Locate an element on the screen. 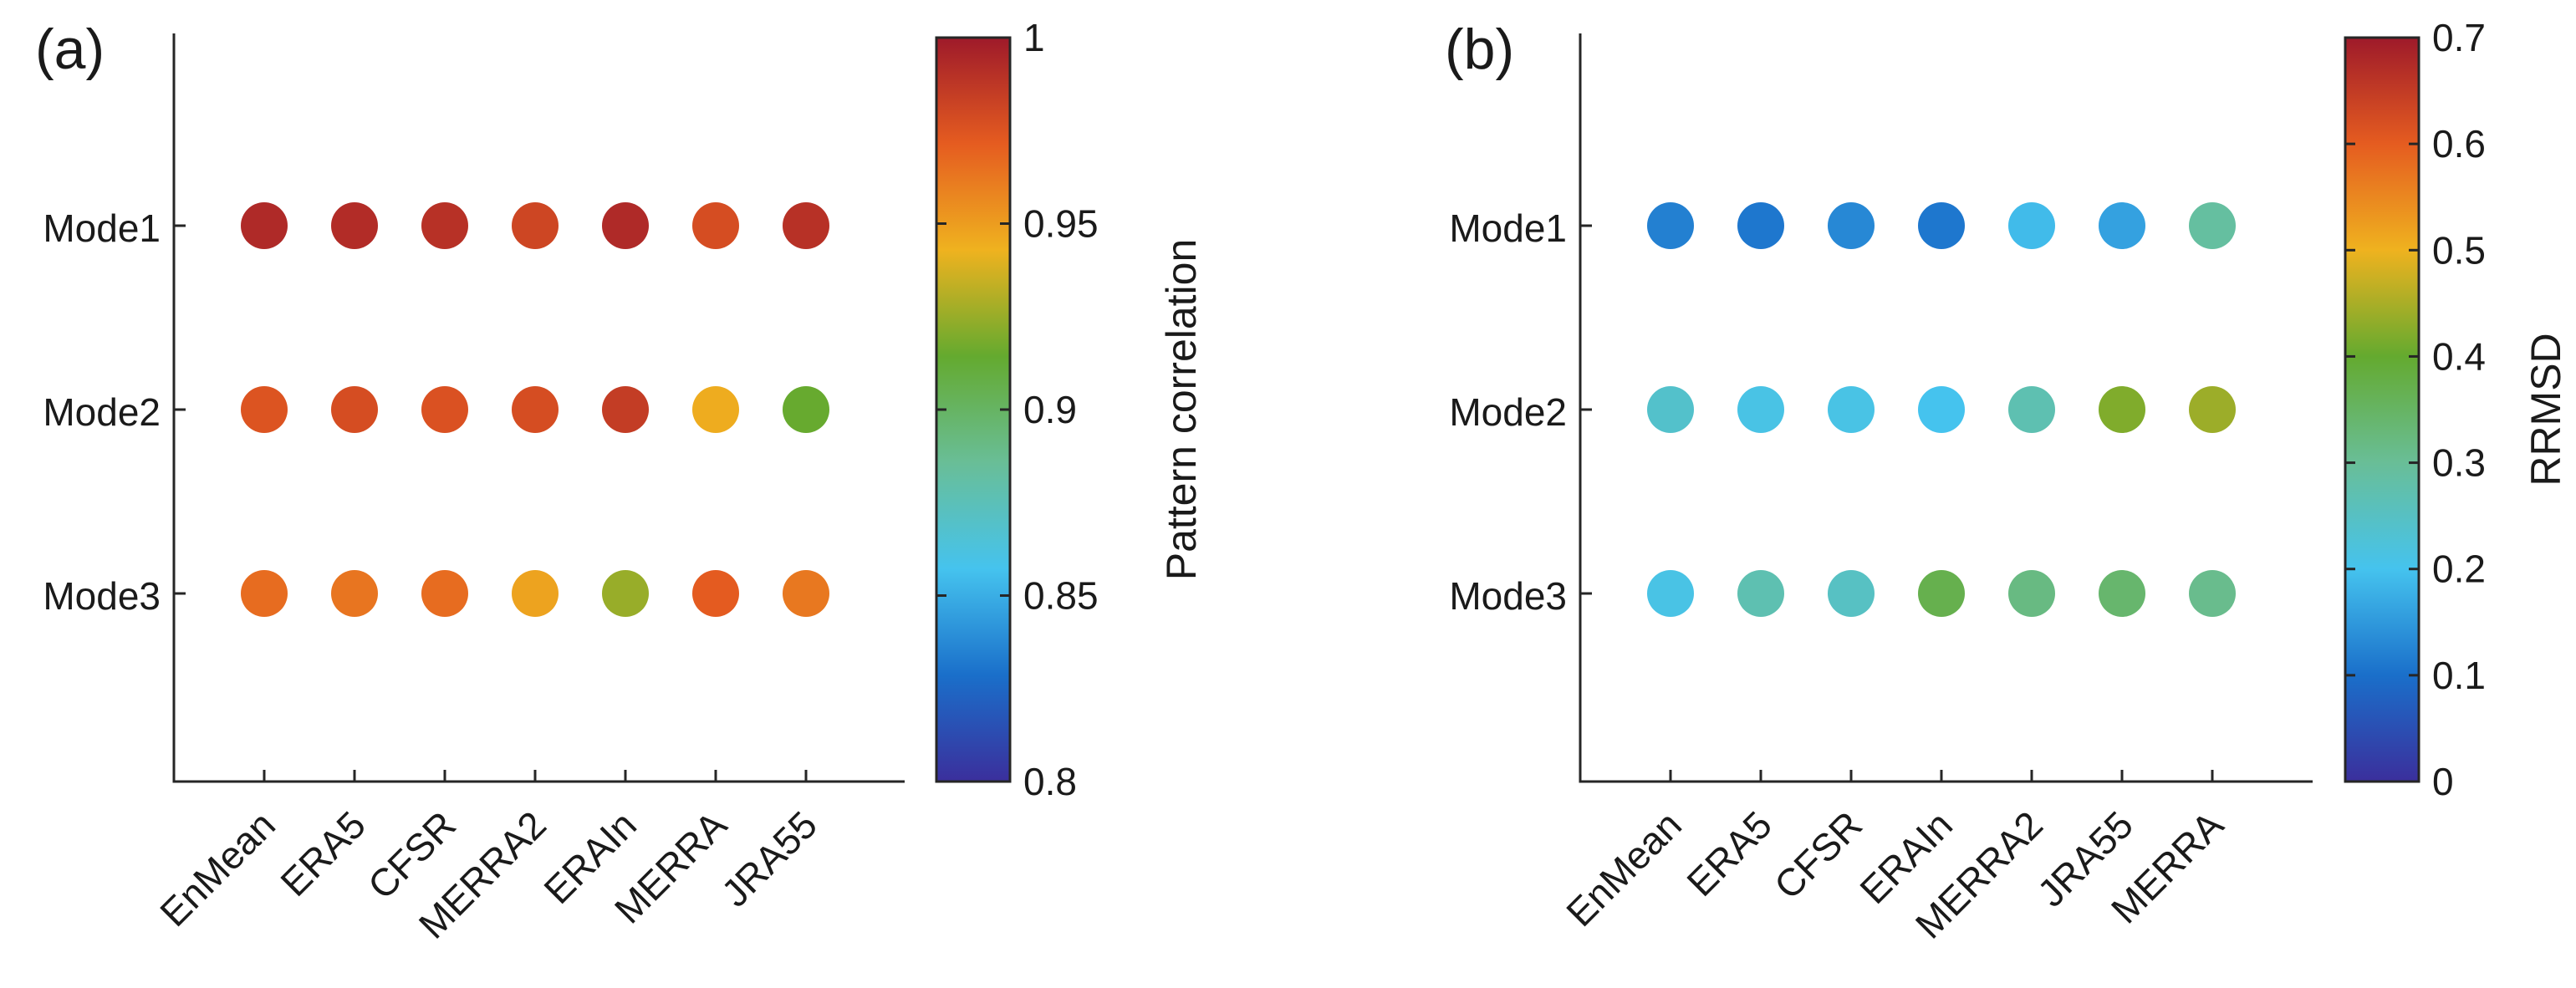 The height and width of the screenshot is (988, 2576). x-label-jra55: JRA55 is located at coordinates (769, 858).